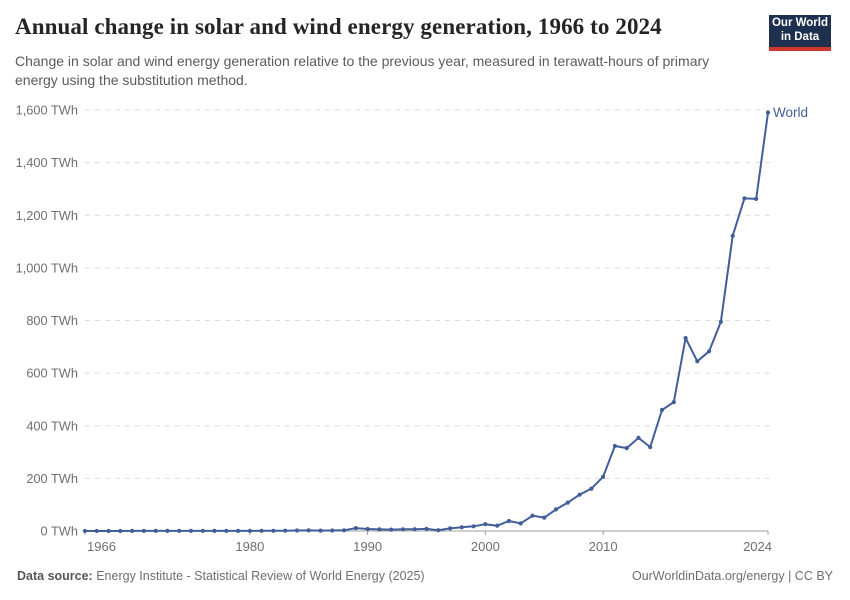  Describe the element at coordinates (485, 546) in the screenshot. I see `x-axis-label: 2000` at that location.